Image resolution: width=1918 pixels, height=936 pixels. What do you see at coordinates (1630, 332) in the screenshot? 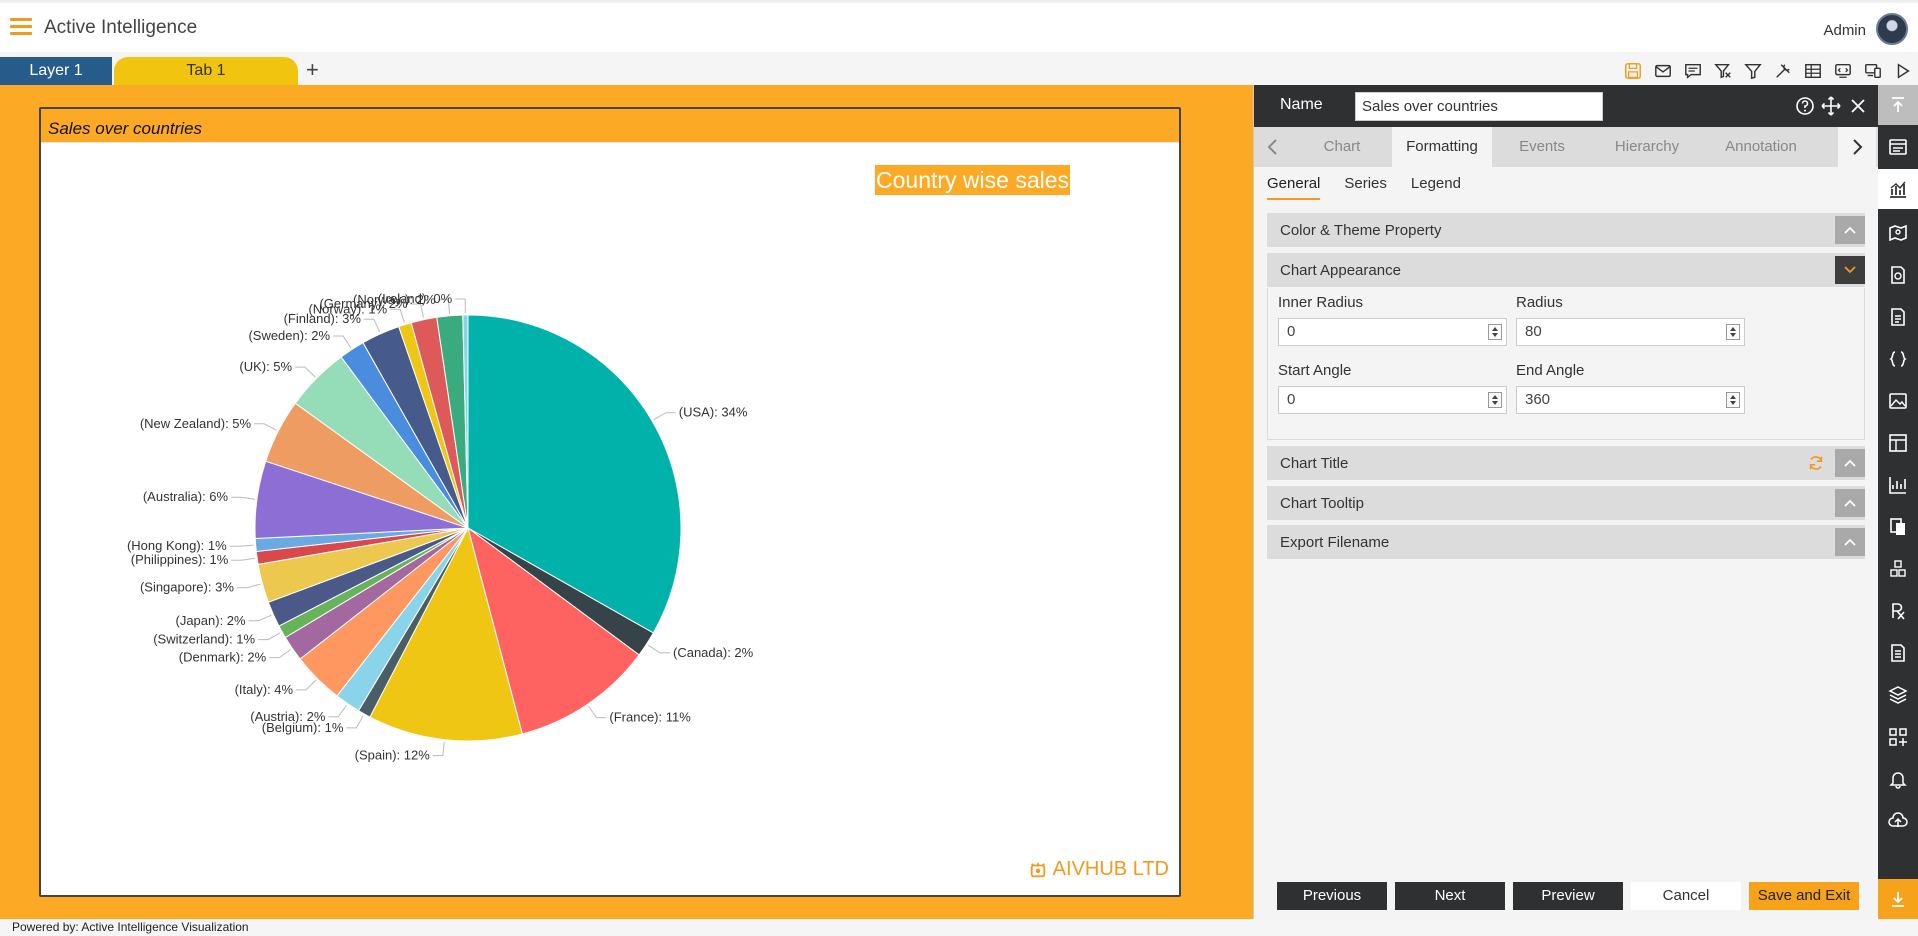
I see `radius-input: 80` at bounding box center [1630, 332].